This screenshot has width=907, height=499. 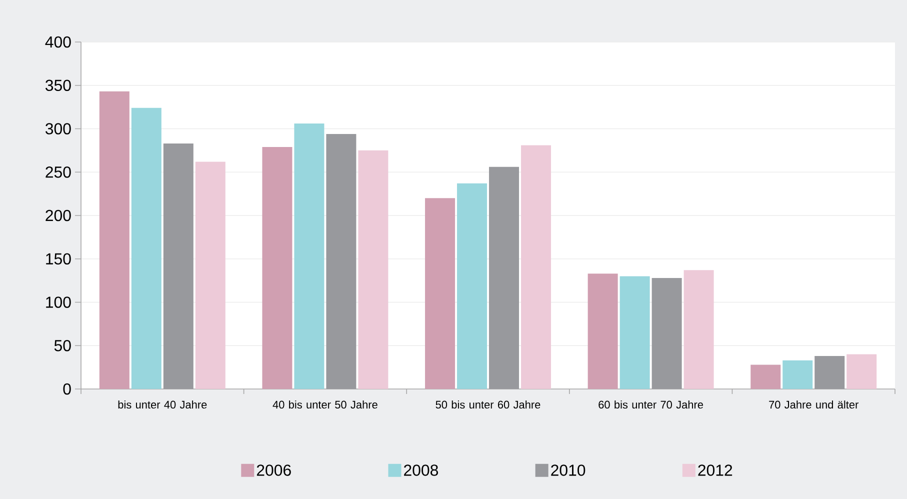 What do you see at coordinates (488, 404) in the screenshot?
I see `x-tick-label: 50 bis unter 60 Jahre` at bounding box center [488, 404].